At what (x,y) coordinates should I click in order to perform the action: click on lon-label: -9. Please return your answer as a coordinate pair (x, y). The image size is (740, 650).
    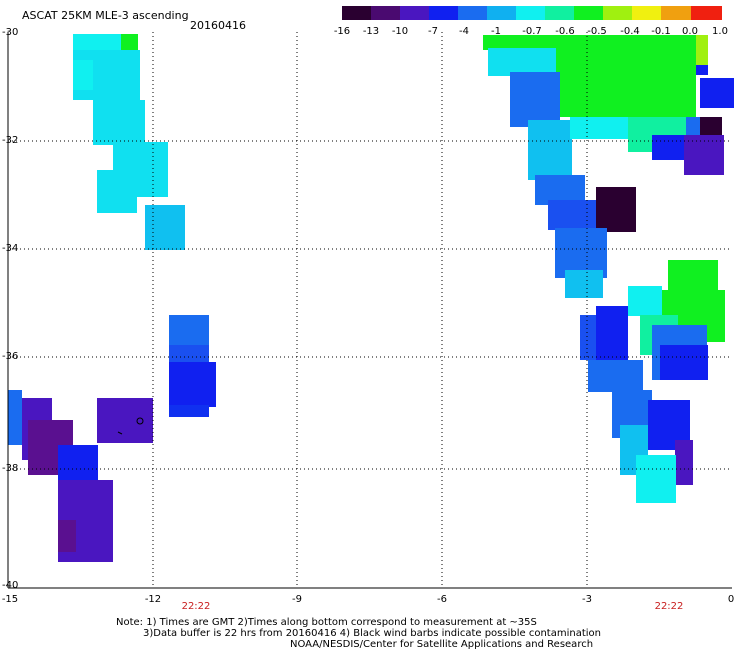
    Looking at the image, I should click on (297, 599).